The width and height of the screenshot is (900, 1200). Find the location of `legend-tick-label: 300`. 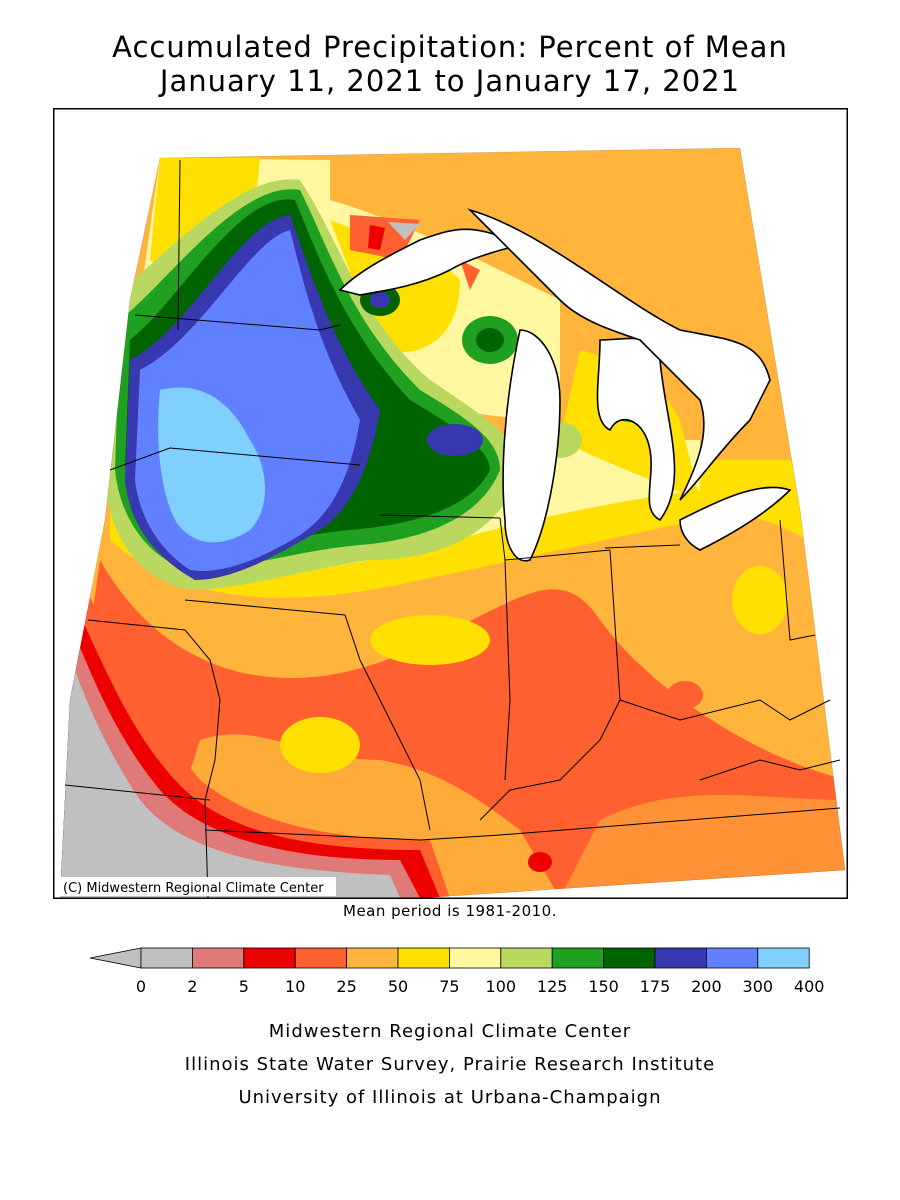

legend-tick-label: 300 is located at coordinates (758, 986).